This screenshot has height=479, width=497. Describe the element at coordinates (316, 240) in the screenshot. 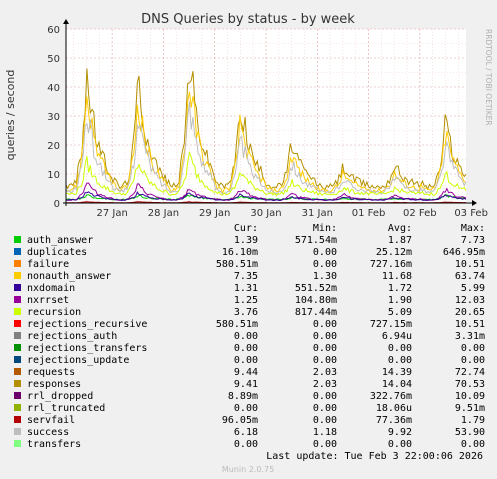

I see `legend-value-min: 571.54m` at that location.